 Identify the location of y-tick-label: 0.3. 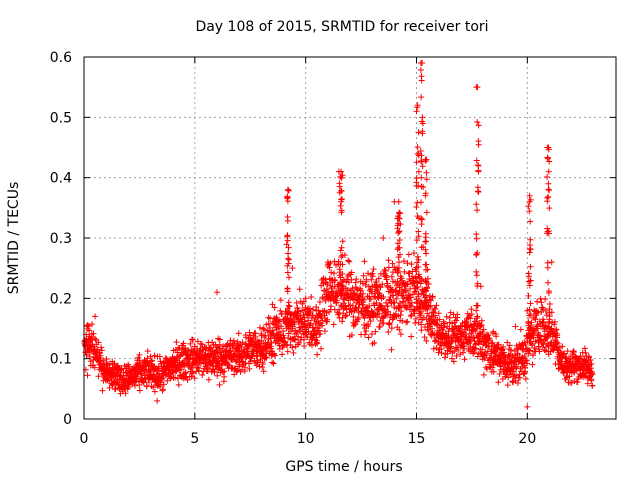
(61, 239).